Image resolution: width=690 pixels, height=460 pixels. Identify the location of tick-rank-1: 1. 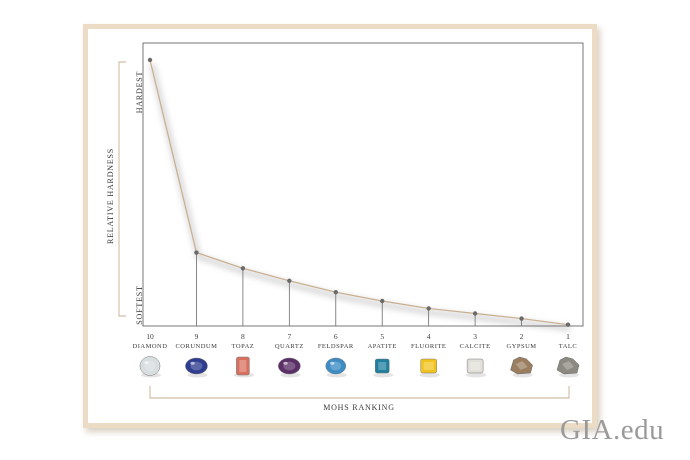
(568, 336).